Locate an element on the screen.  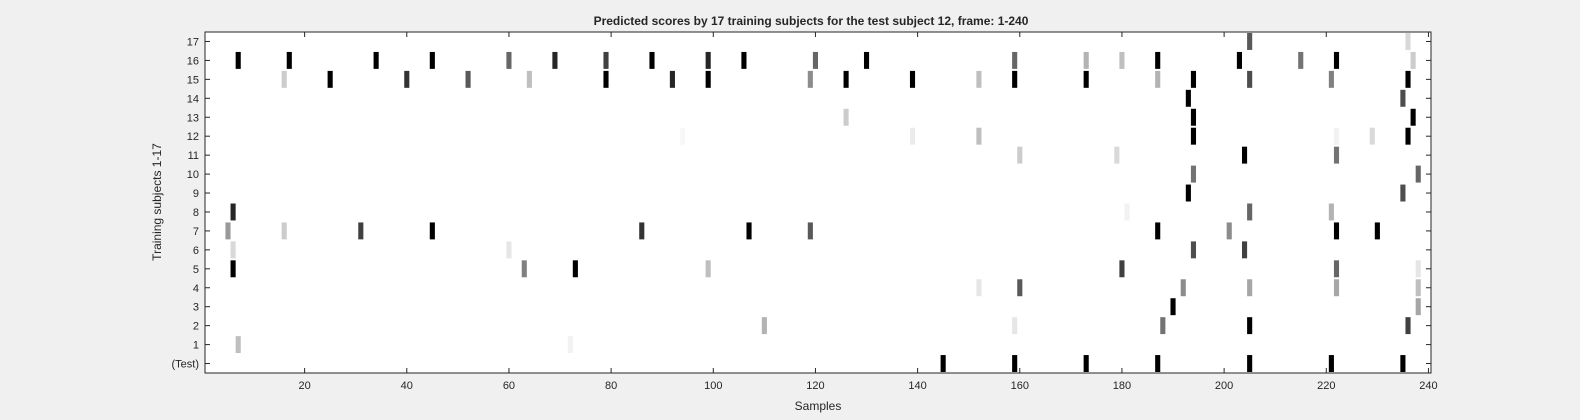
y-tick-label: 8 is located at coordinates (196, 213).